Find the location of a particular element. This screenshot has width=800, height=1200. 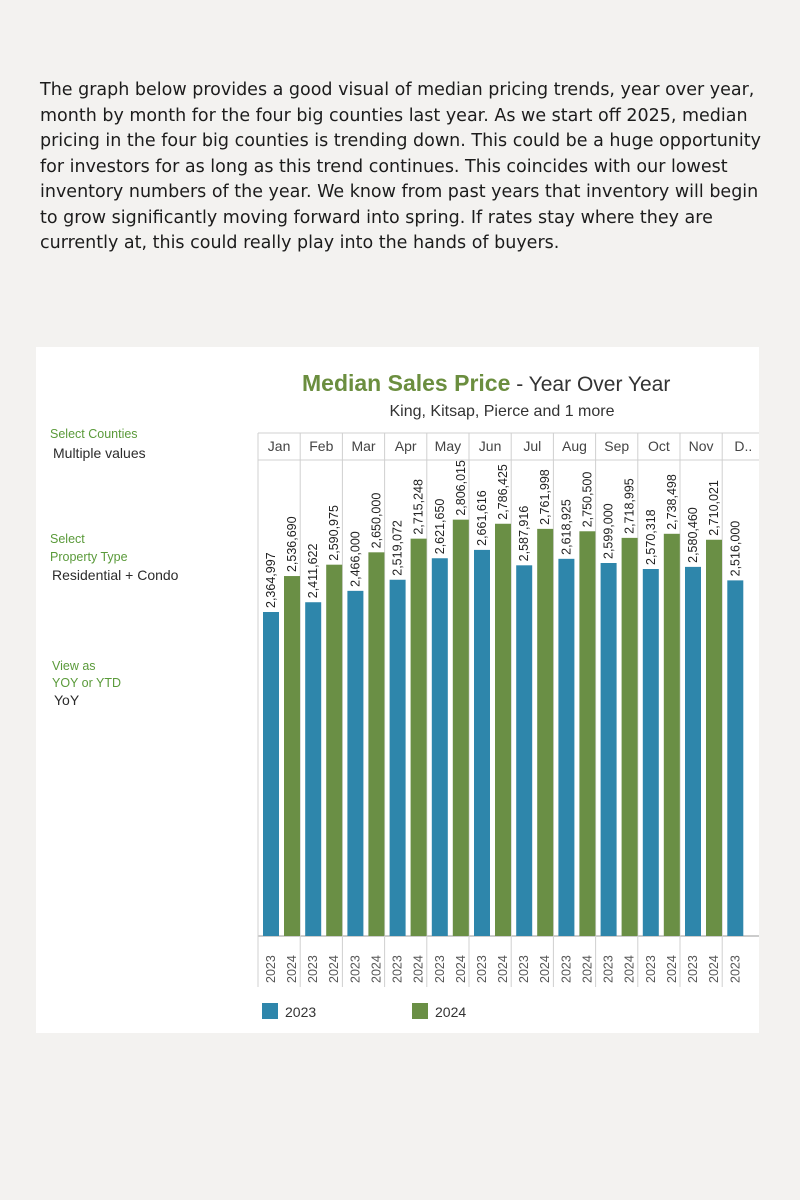

value-label-2023: 2,599,000 is located at coordinates (609, 531).